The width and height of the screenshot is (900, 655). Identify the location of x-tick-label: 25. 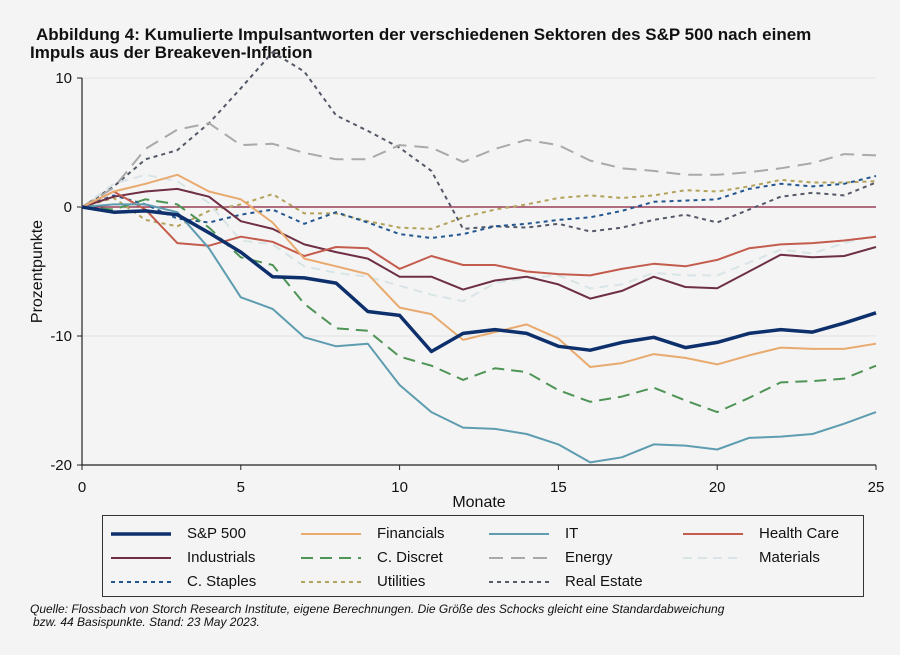
(876, 487).